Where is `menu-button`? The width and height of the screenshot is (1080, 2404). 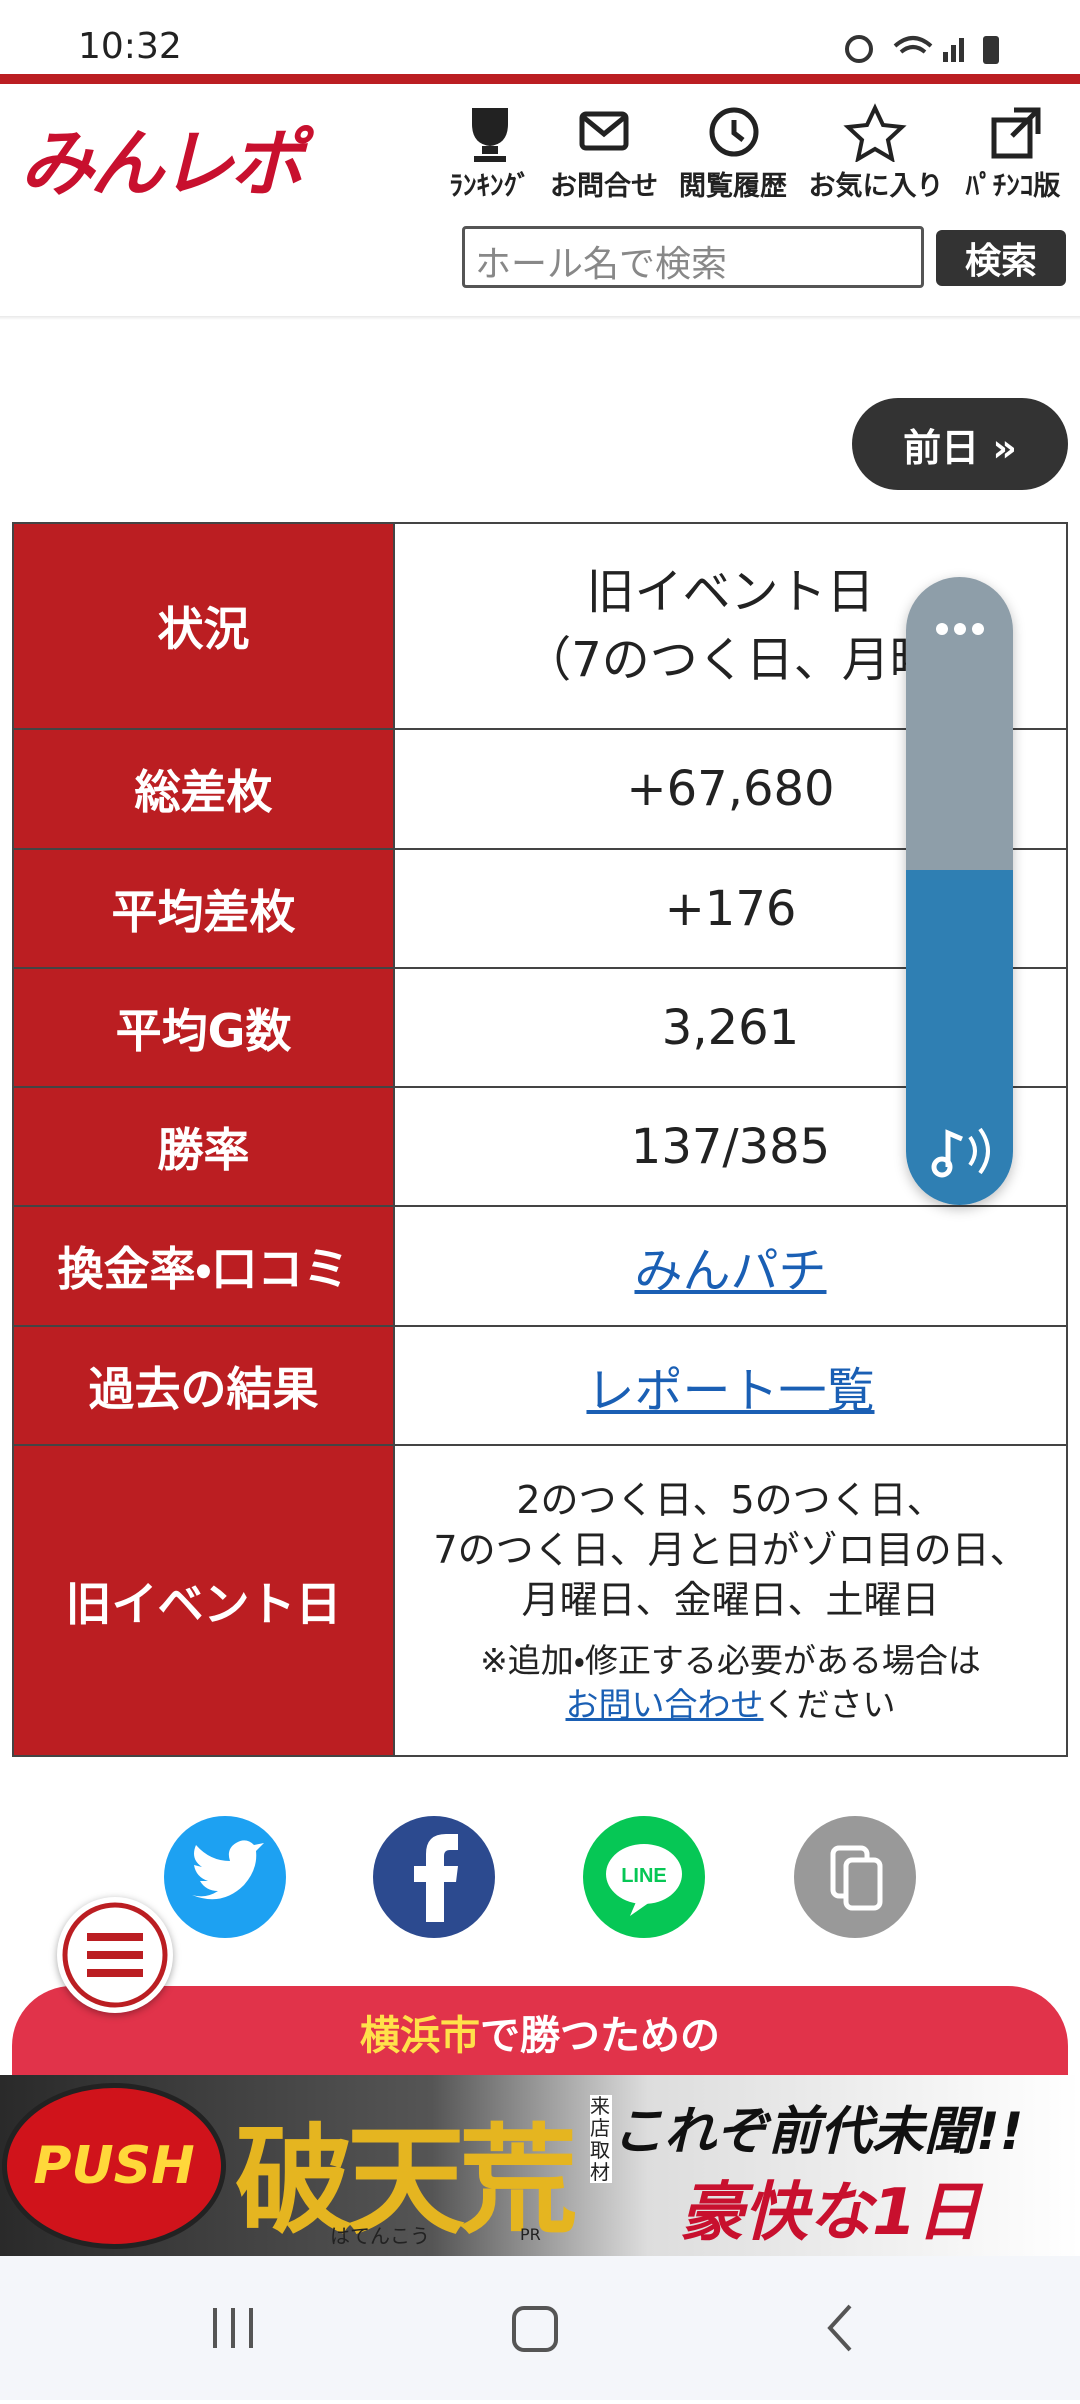 menu-button is located at coordinates (115, 1955).